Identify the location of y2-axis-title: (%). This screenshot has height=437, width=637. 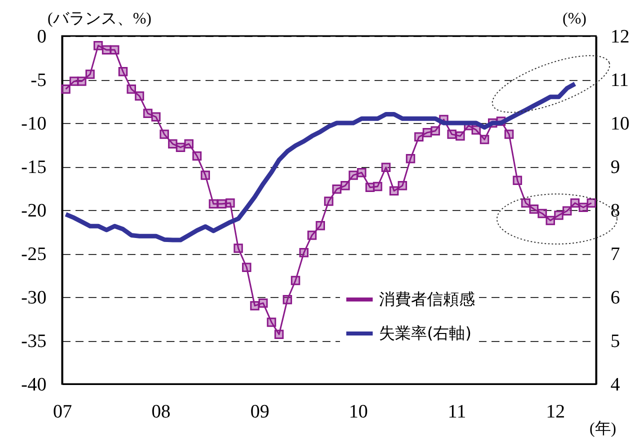
(574, 19).